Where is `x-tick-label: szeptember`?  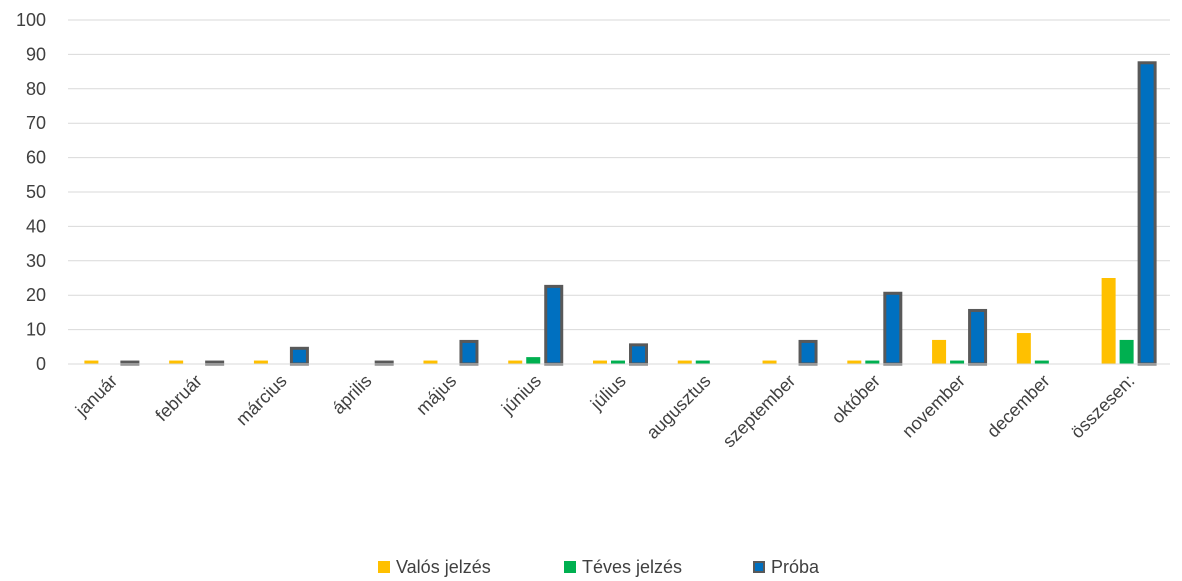 x-tick-label: szeptember is located at coordinates (759, 411).